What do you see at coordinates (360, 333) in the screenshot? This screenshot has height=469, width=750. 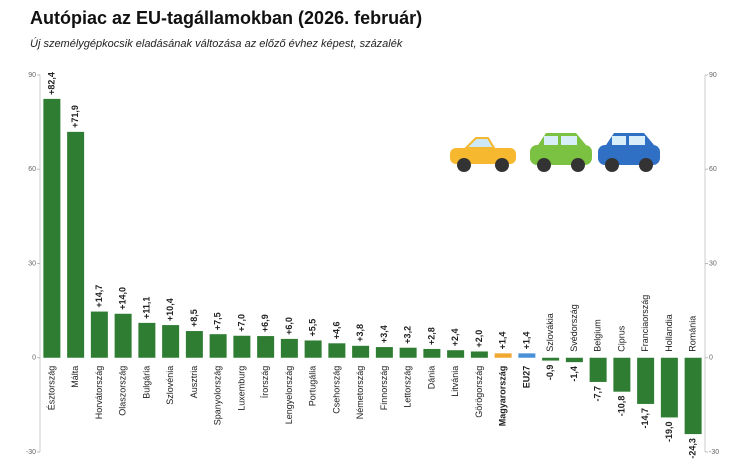 I see `value-label: +3,8` at bounding box center [360, 333].